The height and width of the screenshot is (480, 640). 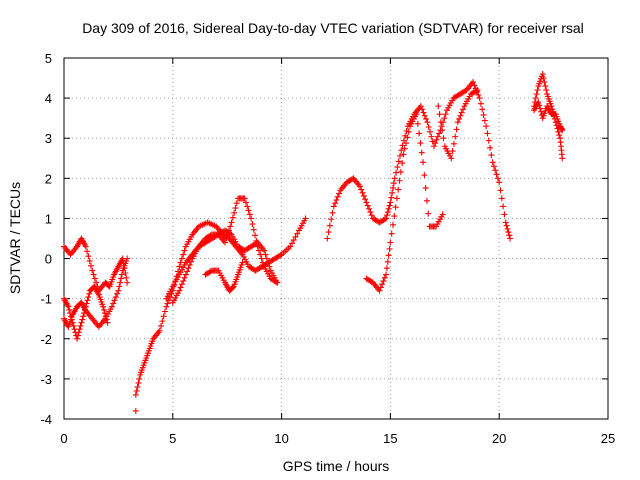 I want to click on series-track-i, so click(x=404, y=202).